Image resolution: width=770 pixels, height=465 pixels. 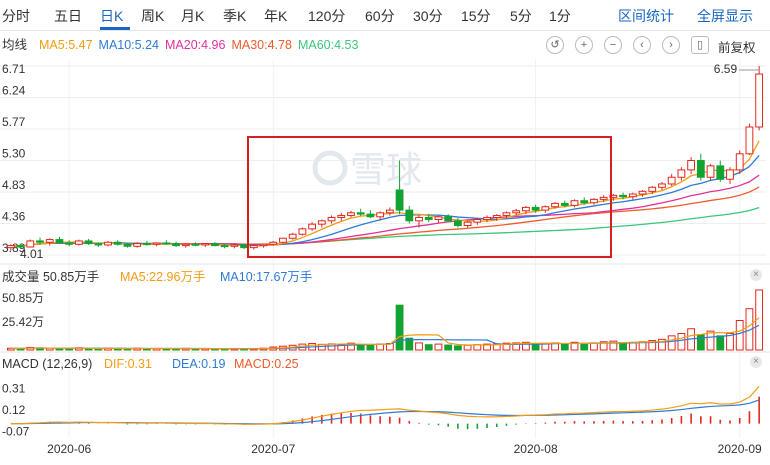 I want to click on tab-1: 五日, so click(x=68, y=16).